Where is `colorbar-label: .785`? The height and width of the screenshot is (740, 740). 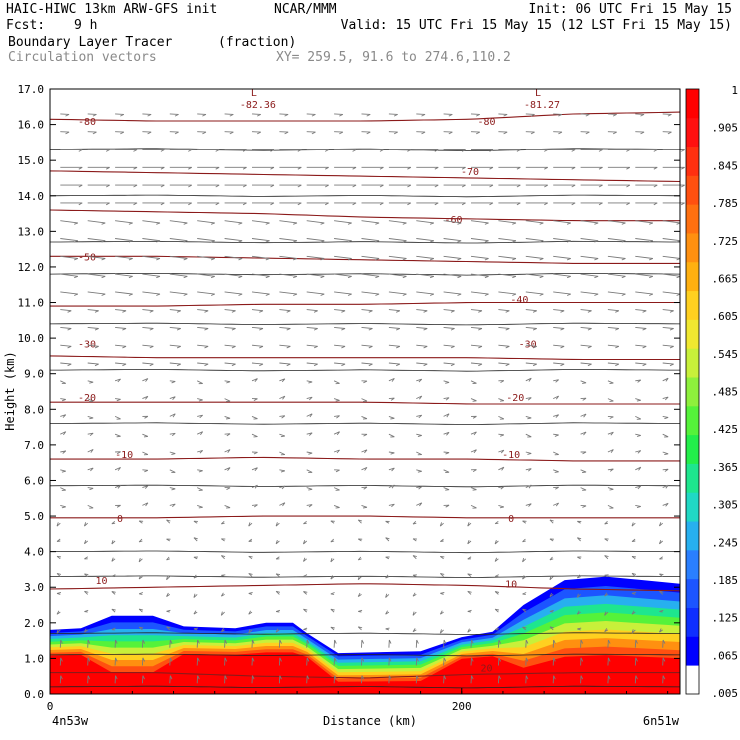 colorbar-label: .785 is located at coordinates (725, 203).